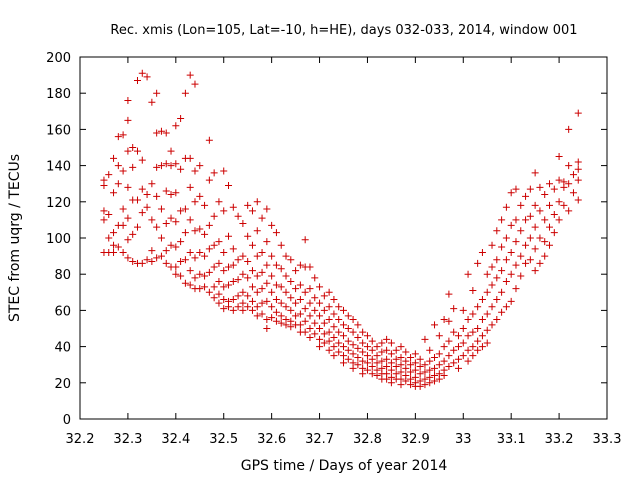  What do you see at coordinates (62, 275) in the screenshot?
I see `y-tick-label: 80` at bounding box center [62, 275].